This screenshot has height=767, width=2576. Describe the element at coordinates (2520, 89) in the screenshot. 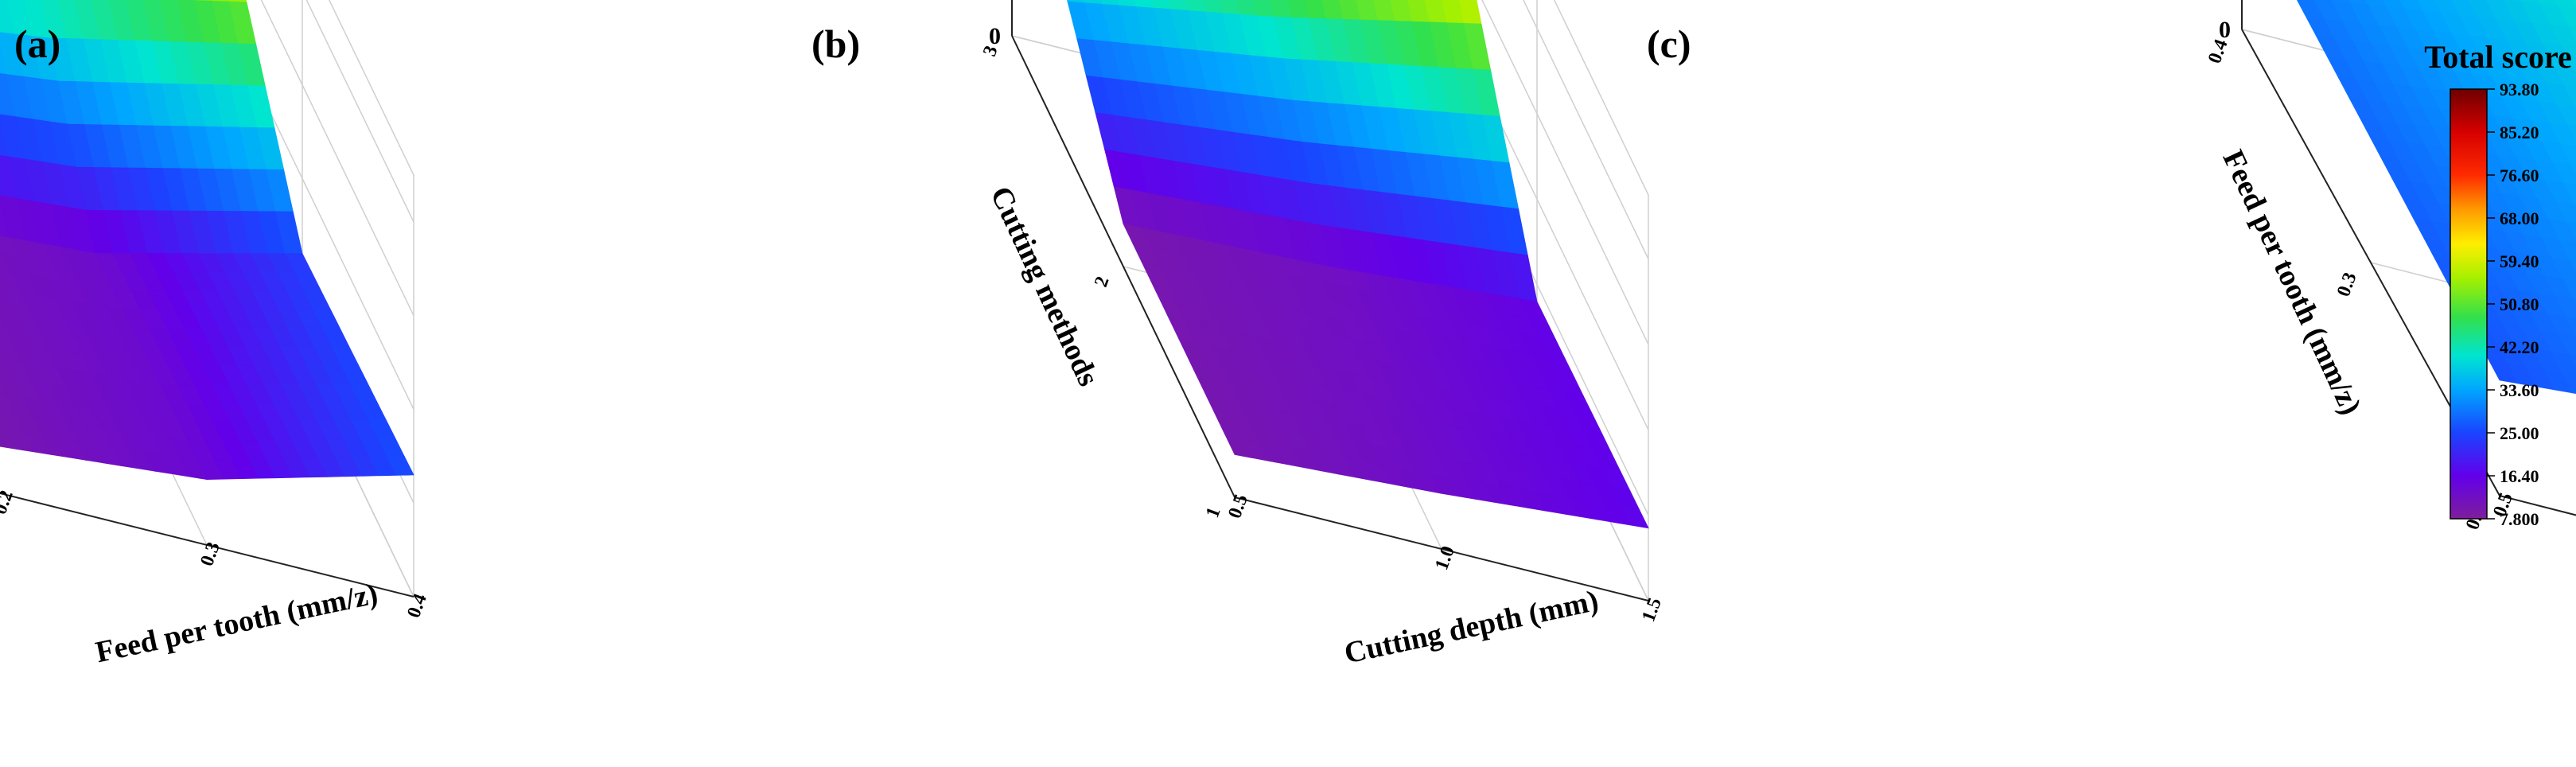

I see `colorbar-tick-label: 93.80` at that location.